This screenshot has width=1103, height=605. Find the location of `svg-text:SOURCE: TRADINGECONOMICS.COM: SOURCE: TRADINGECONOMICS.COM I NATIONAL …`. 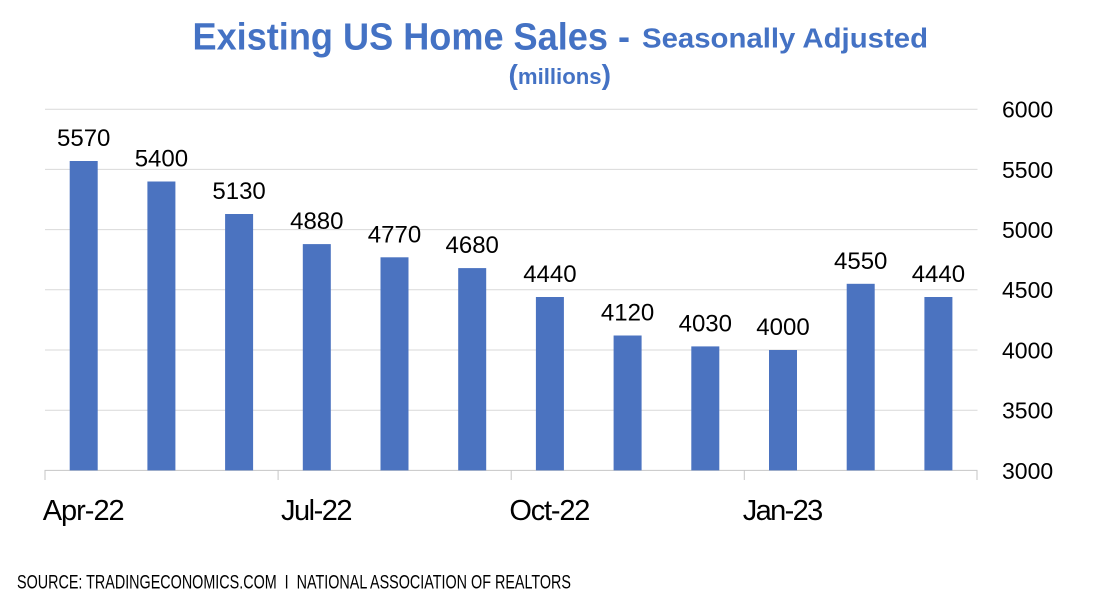

svg-text:SOURCE: TRADINGECONOMICS.COM: SOURCE: TRADINGECONOMICS.COM I NATIONAL … is located at coordinates (294, 583).